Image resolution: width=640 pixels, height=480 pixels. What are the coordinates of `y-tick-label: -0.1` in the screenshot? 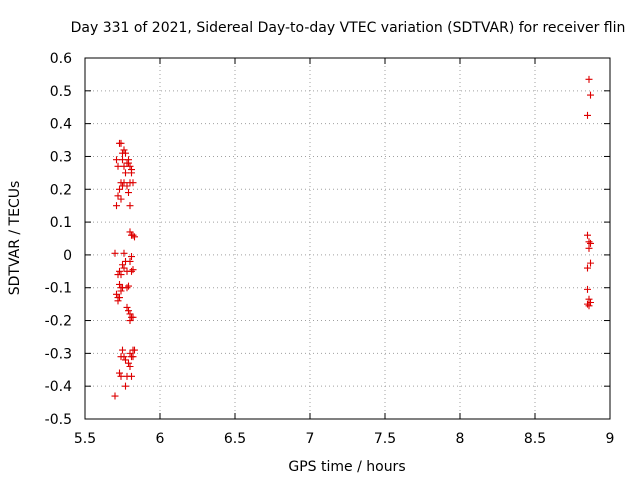 It's located at (58, 289).